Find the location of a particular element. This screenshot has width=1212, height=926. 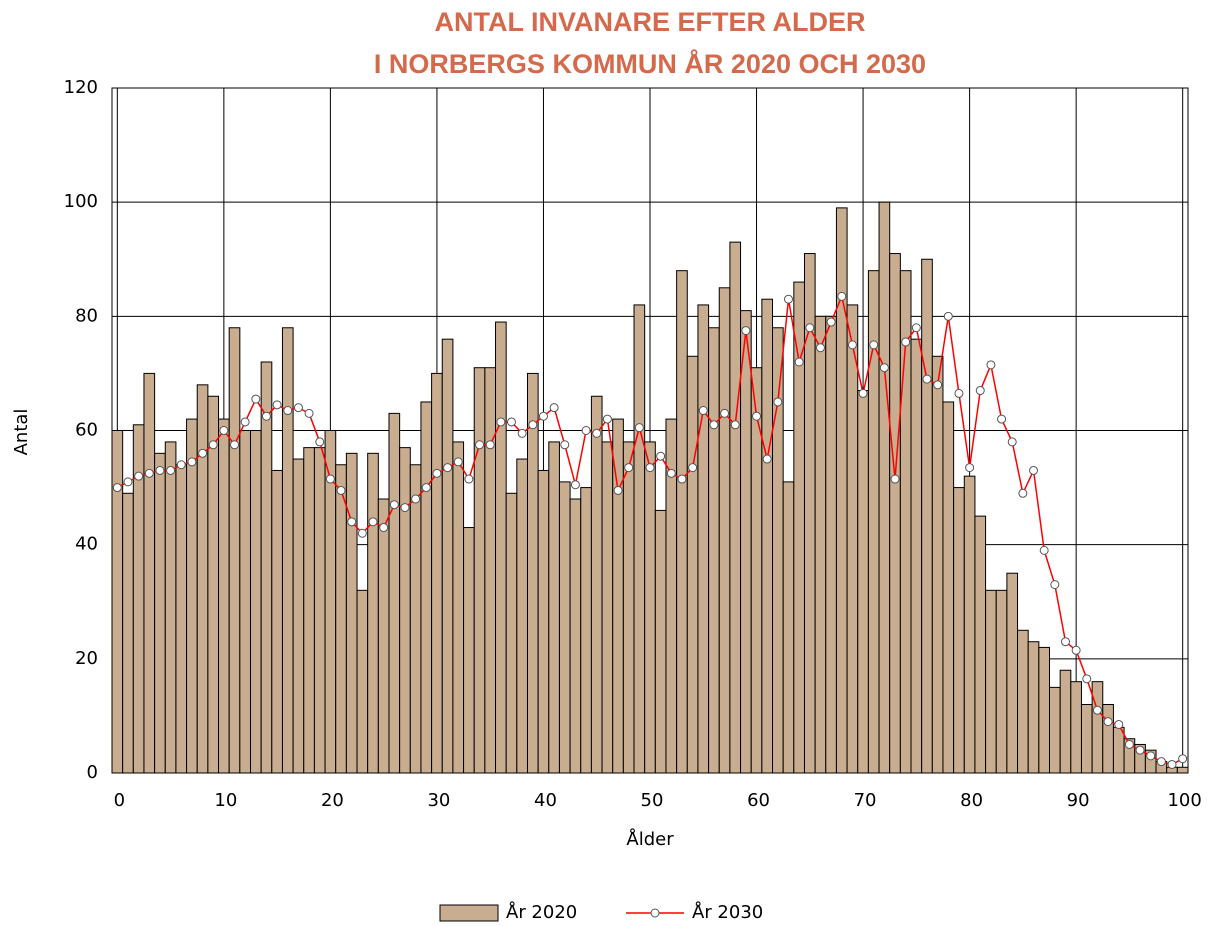

legend-label: År 2030 is located at coordinates (727, 912).